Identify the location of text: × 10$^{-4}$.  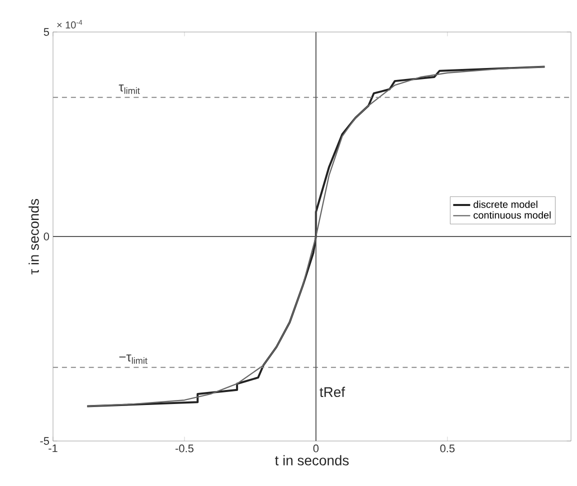
(69, 24).